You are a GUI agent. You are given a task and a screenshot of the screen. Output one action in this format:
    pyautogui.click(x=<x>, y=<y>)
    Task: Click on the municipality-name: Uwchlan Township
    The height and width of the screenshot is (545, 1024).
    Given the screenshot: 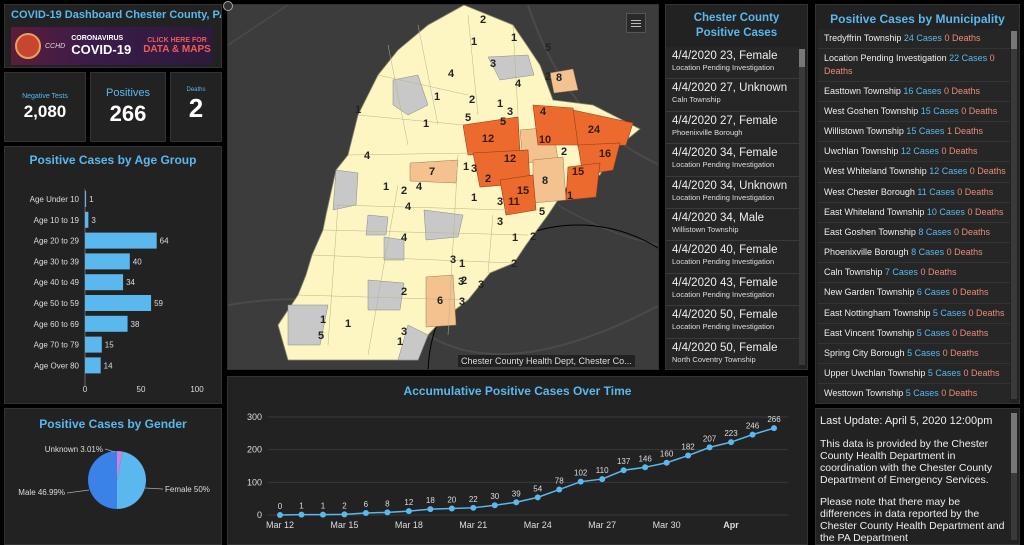 What is the action you would take?
    pyautogui.click(x=861, y=151)
    